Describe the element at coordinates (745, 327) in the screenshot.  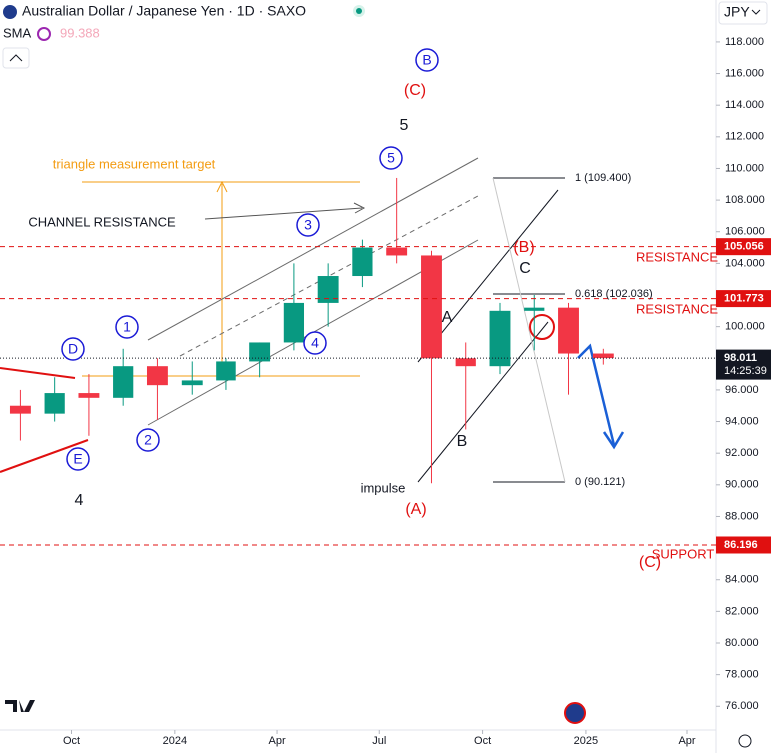
I see `y-tick-label: 100.000` at that location.